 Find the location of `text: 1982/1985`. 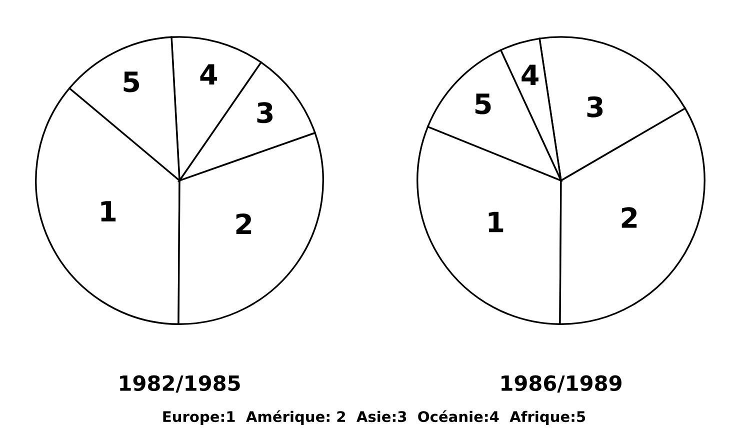

text: 1982/1985 is located at coordinates (180, 384).